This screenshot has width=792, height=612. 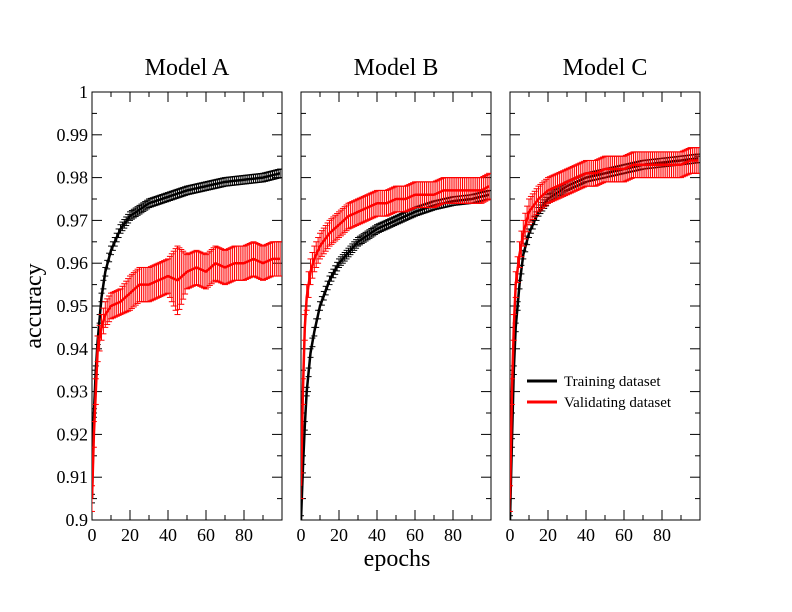 What do you see at coordinates (605, 68) in the screenshot?
I see `panel-title: Model C` at bounding box center [605, 68].